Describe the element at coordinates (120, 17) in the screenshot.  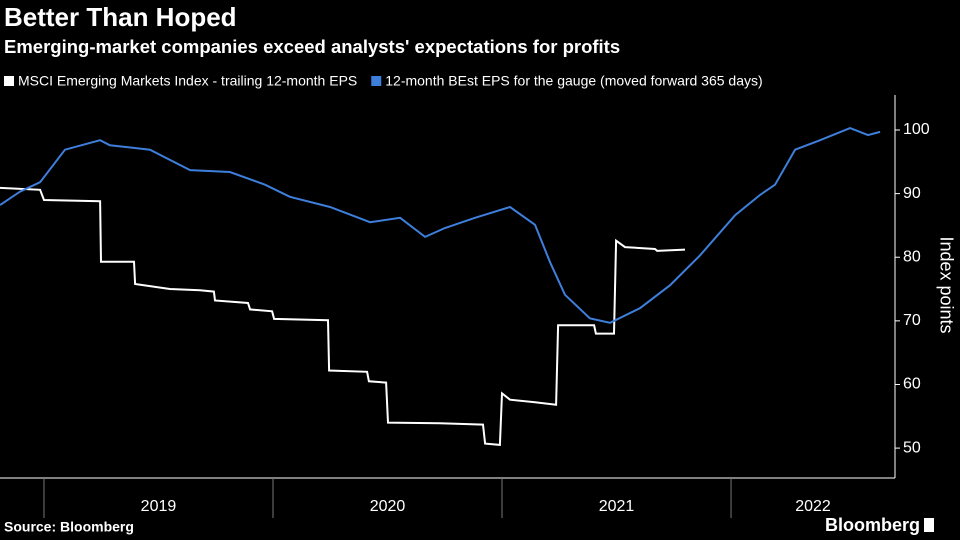
I see `chart-title: Better Than Hoped` at that location.